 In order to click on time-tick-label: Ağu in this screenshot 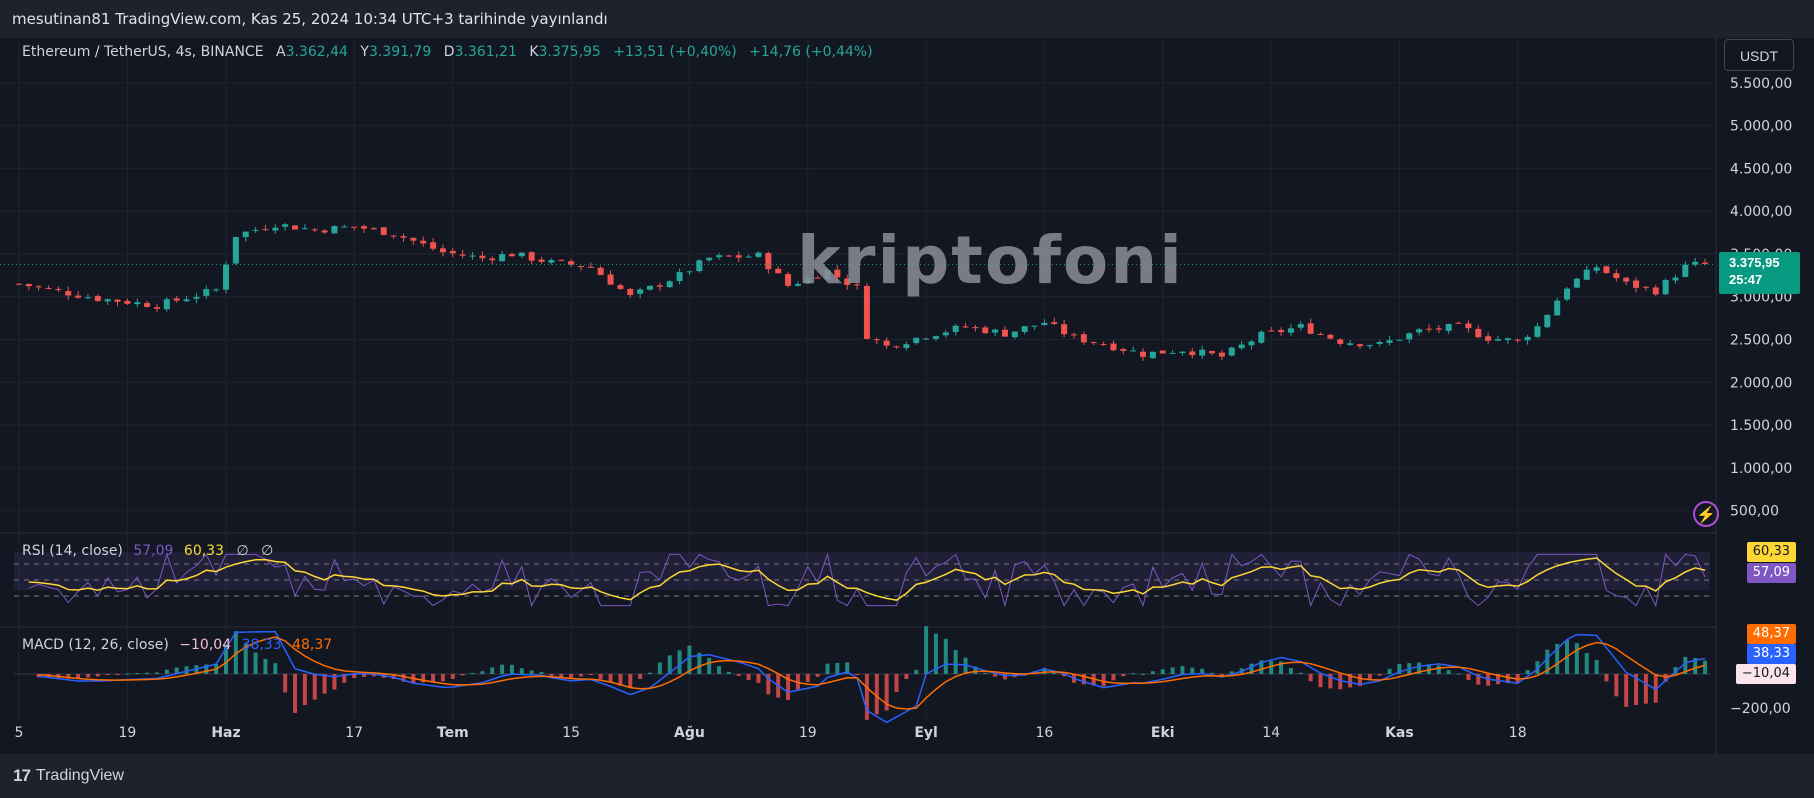, I will do `click(689, 733)`.